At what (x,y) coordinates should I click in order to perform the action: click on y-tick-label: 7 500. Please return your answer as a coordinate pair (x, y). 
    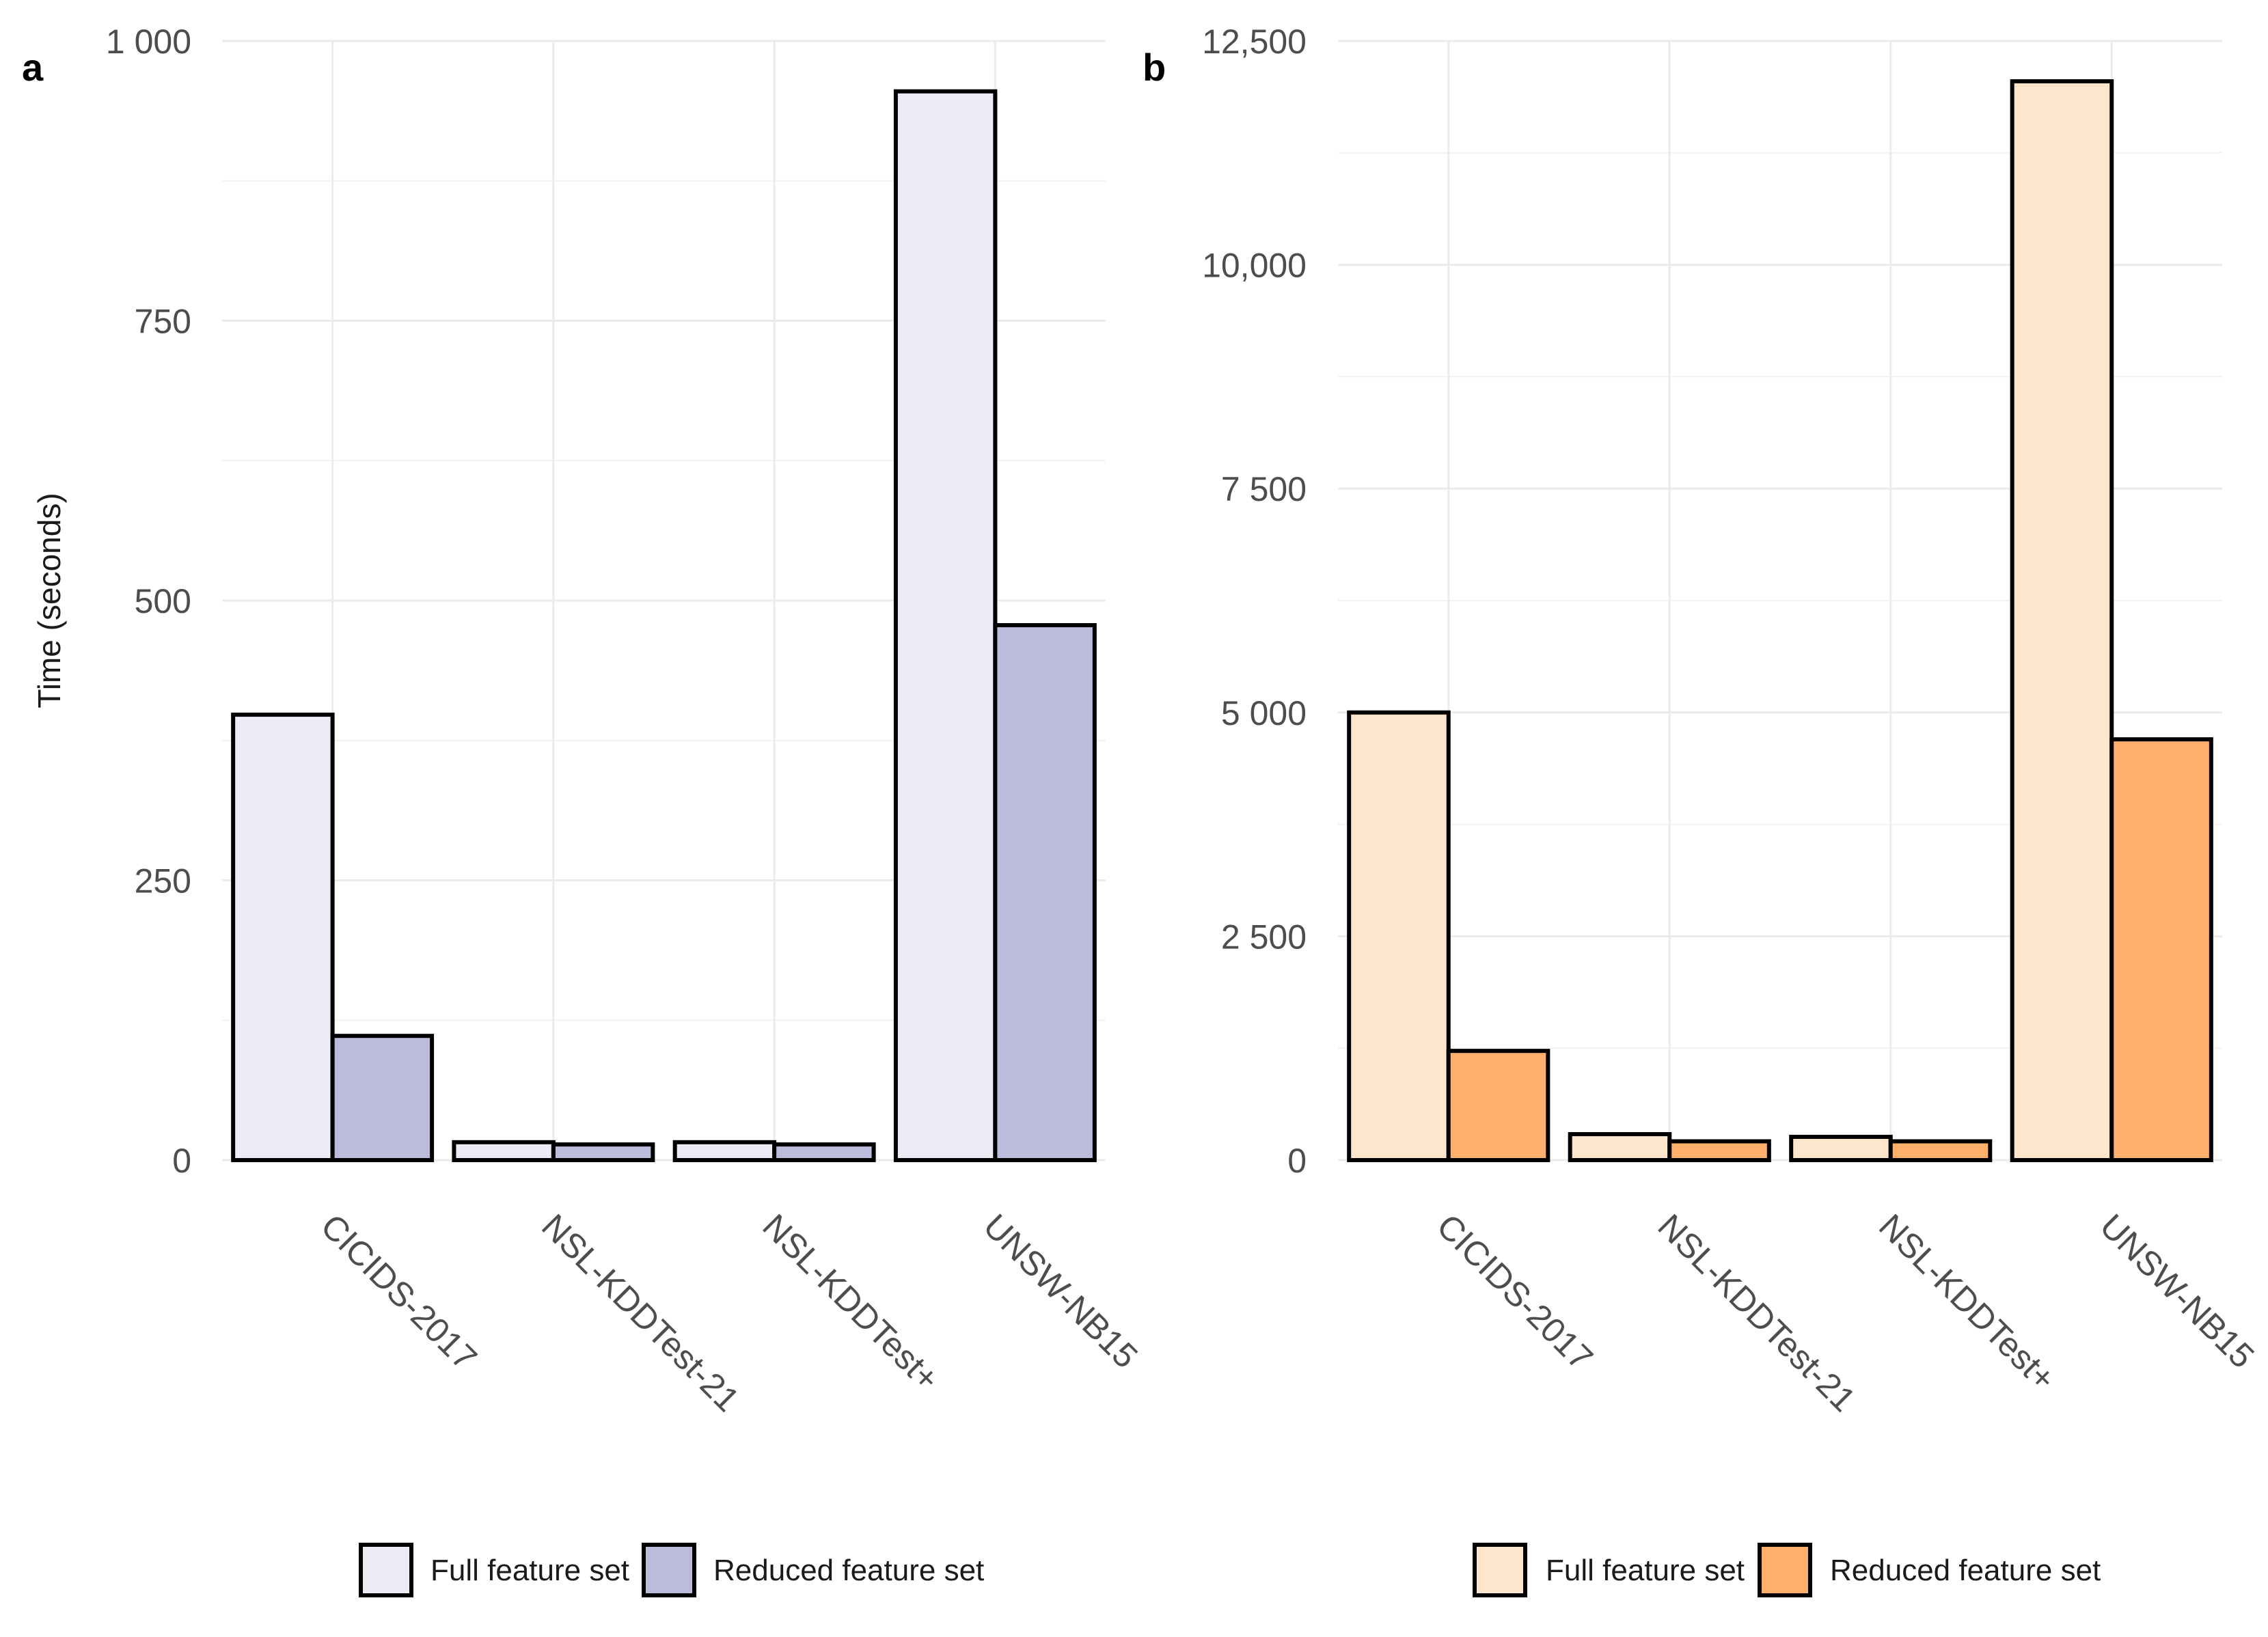
    Looking at the image, I should click on (1264, 489).